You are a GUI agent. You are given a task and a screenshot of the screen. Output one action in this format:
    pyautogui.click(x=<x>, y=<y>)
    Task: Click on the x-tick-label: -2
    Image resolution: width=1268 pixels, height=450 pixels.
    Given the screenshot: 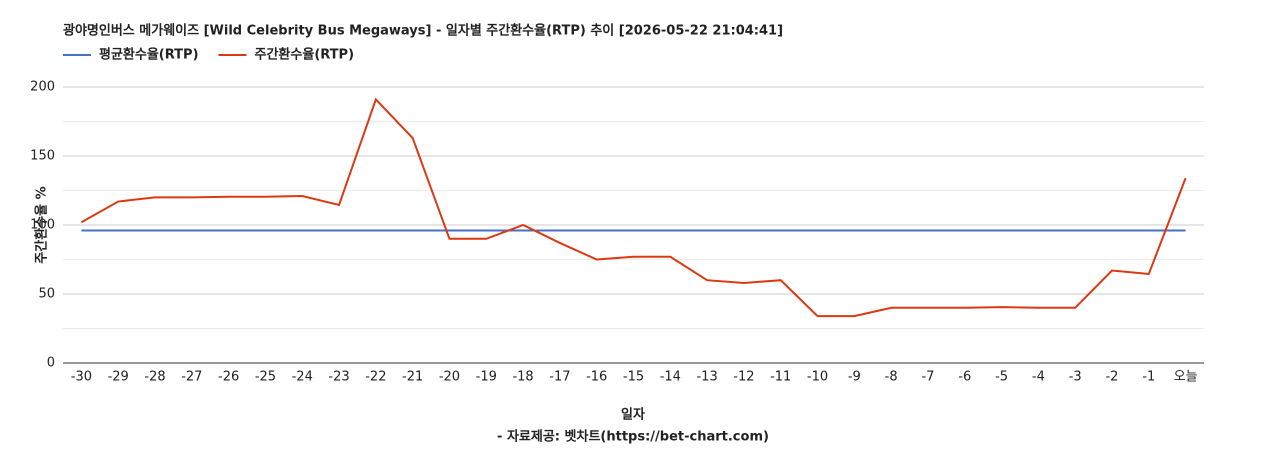 What is the action you would take?
    pyautogui.click(x=1111, y=377)
    